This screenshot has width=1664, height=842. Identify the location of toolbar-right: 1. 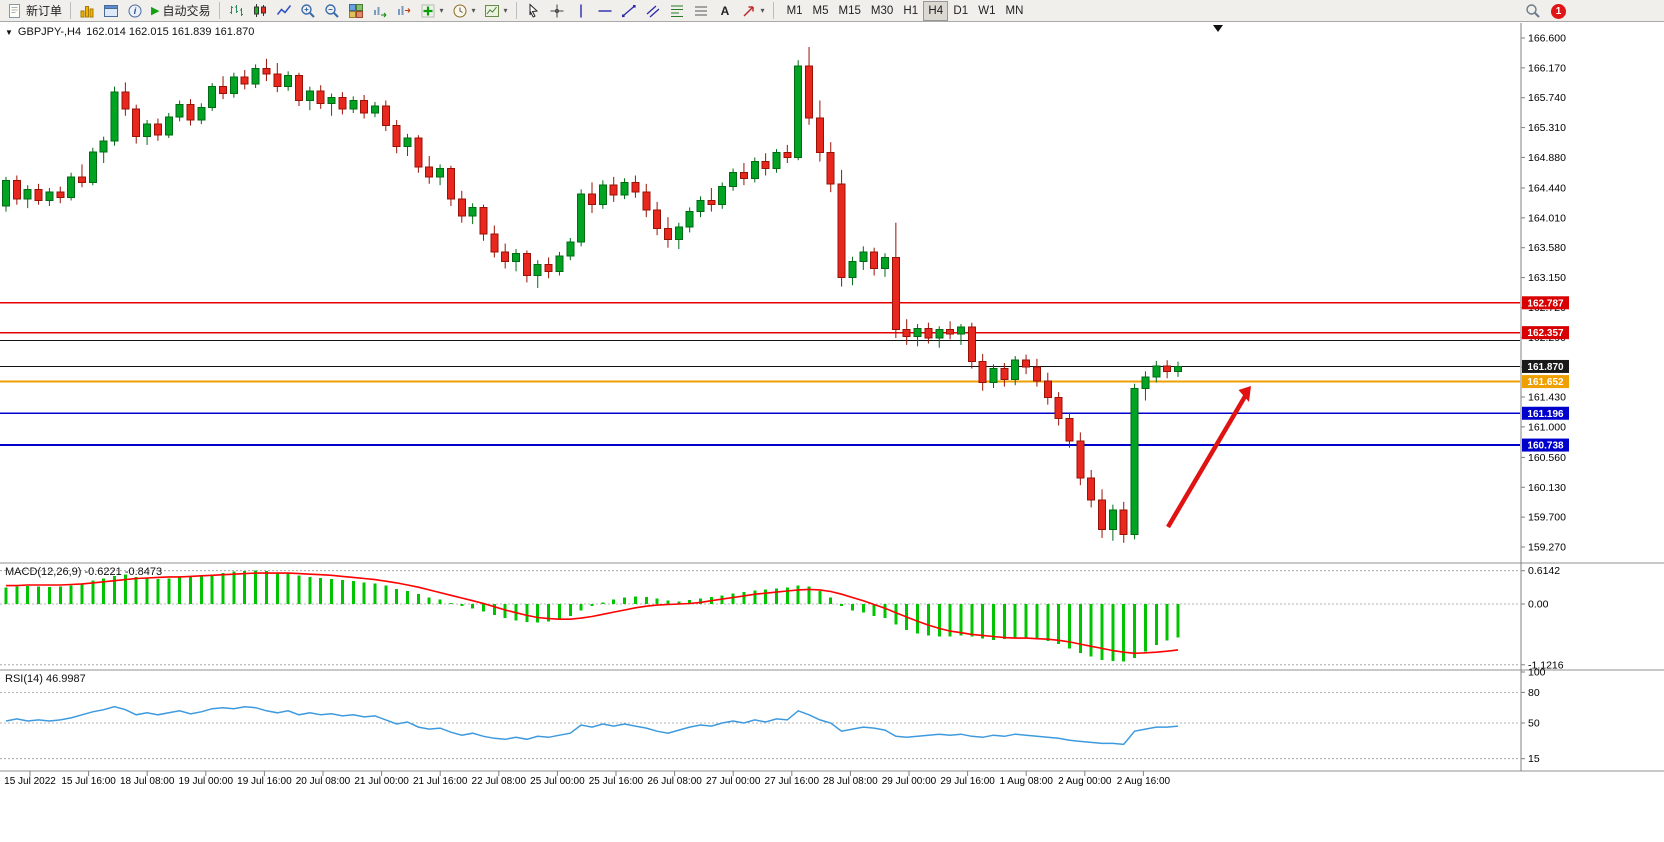
(1543, 11).